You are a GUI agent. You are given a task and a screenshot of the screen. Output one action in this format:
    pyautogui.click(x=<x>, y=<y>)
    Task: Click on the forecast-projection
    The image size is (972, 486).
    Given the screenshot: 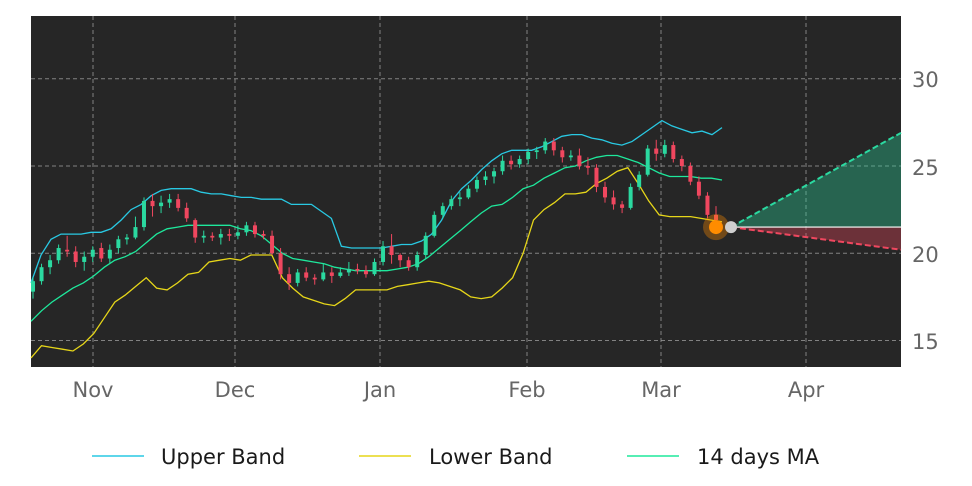 What is the action you would take?
    pyautogui.click(x=816, y=191)
    